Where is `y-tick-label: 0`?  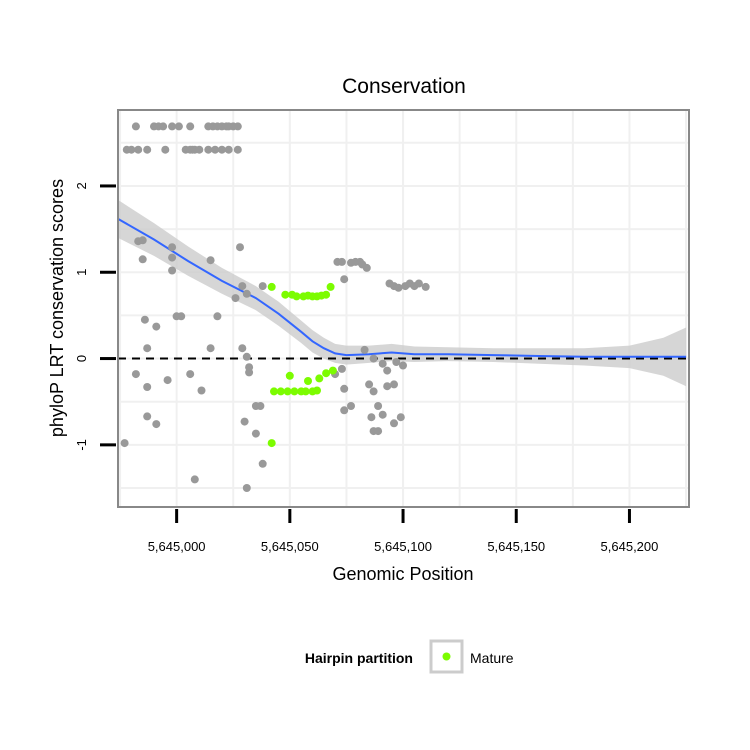 y-tick-label: 0 is located at coordinates (81, 358).